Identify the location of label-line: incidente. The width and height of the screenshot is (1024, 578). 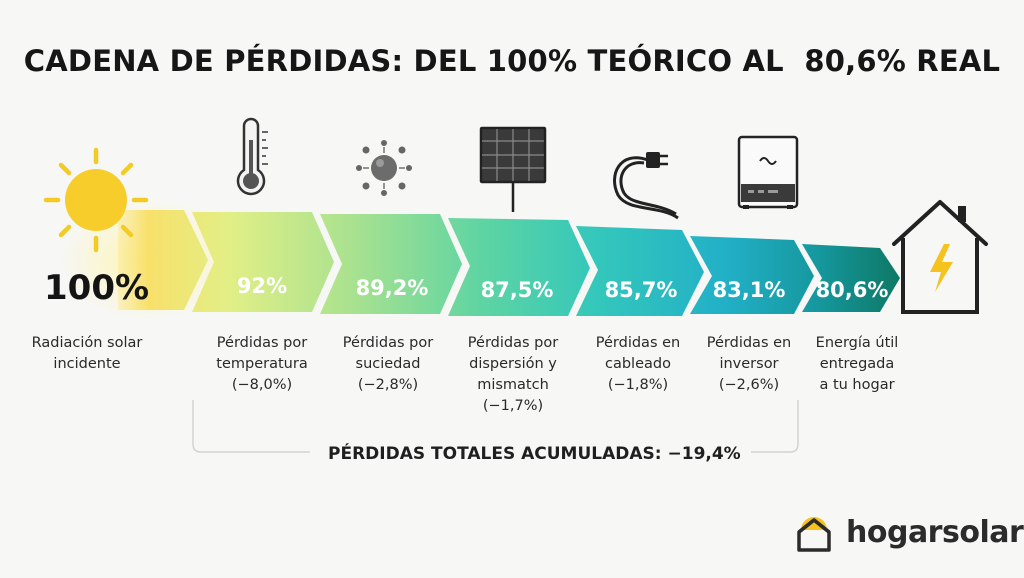
(87, 364).